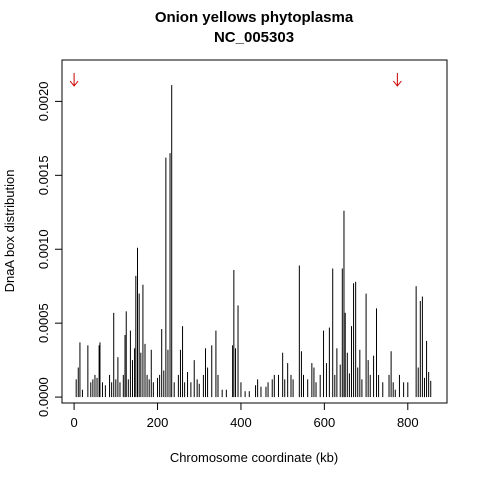 The height and width of the screenshot is (480, 480). I want to click on chart-title: Onion yellows phytoplasma, so click(254, 17).